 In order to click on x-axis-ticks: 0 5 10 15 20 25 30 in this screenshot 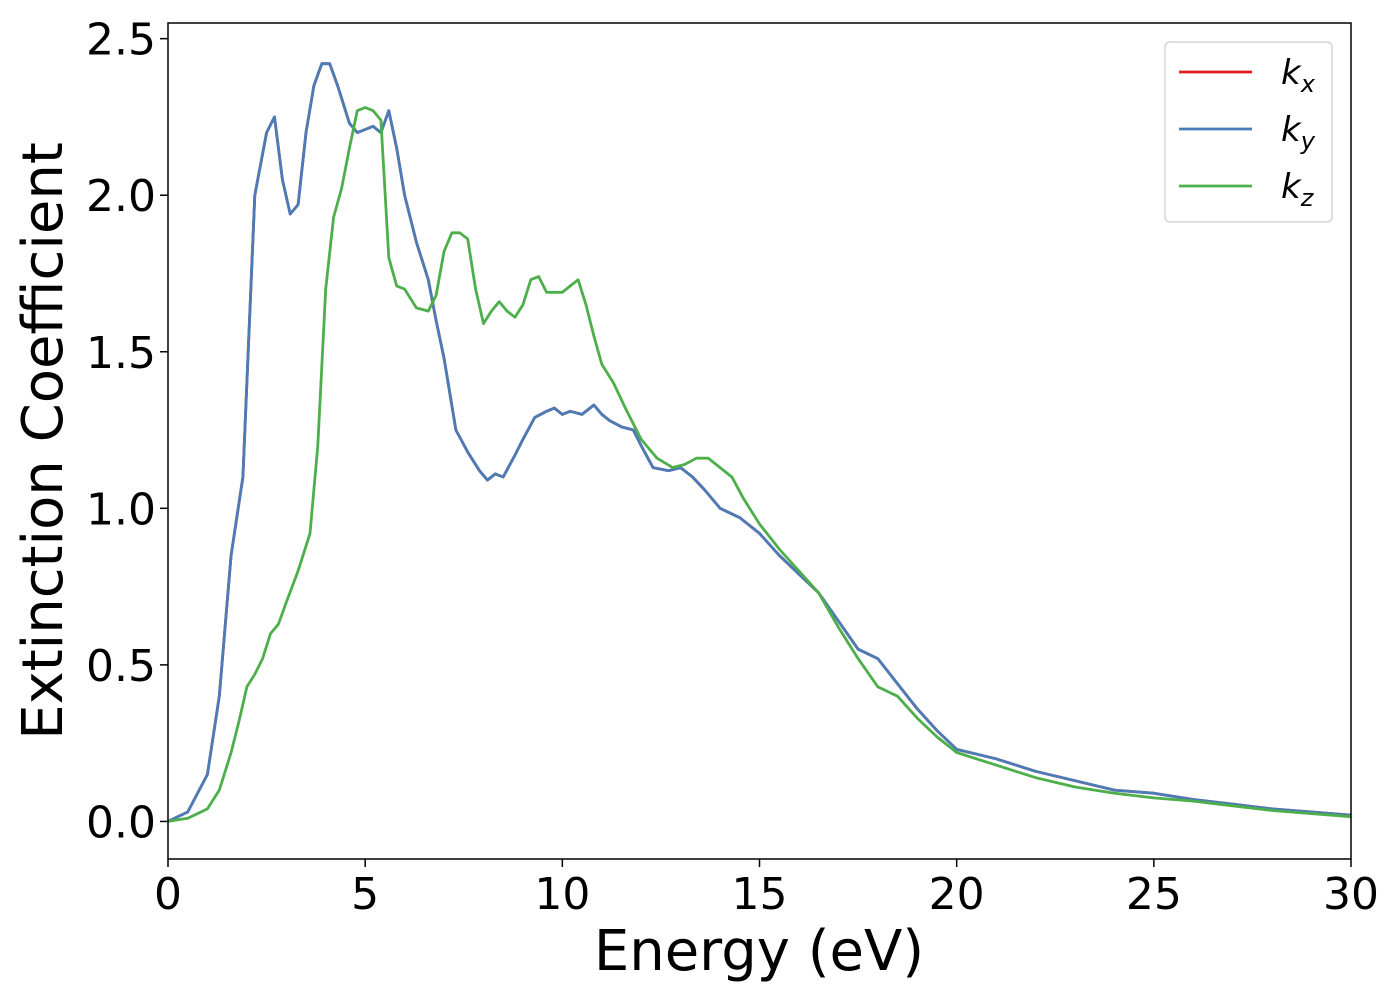, I will do `click(766, 889)`.